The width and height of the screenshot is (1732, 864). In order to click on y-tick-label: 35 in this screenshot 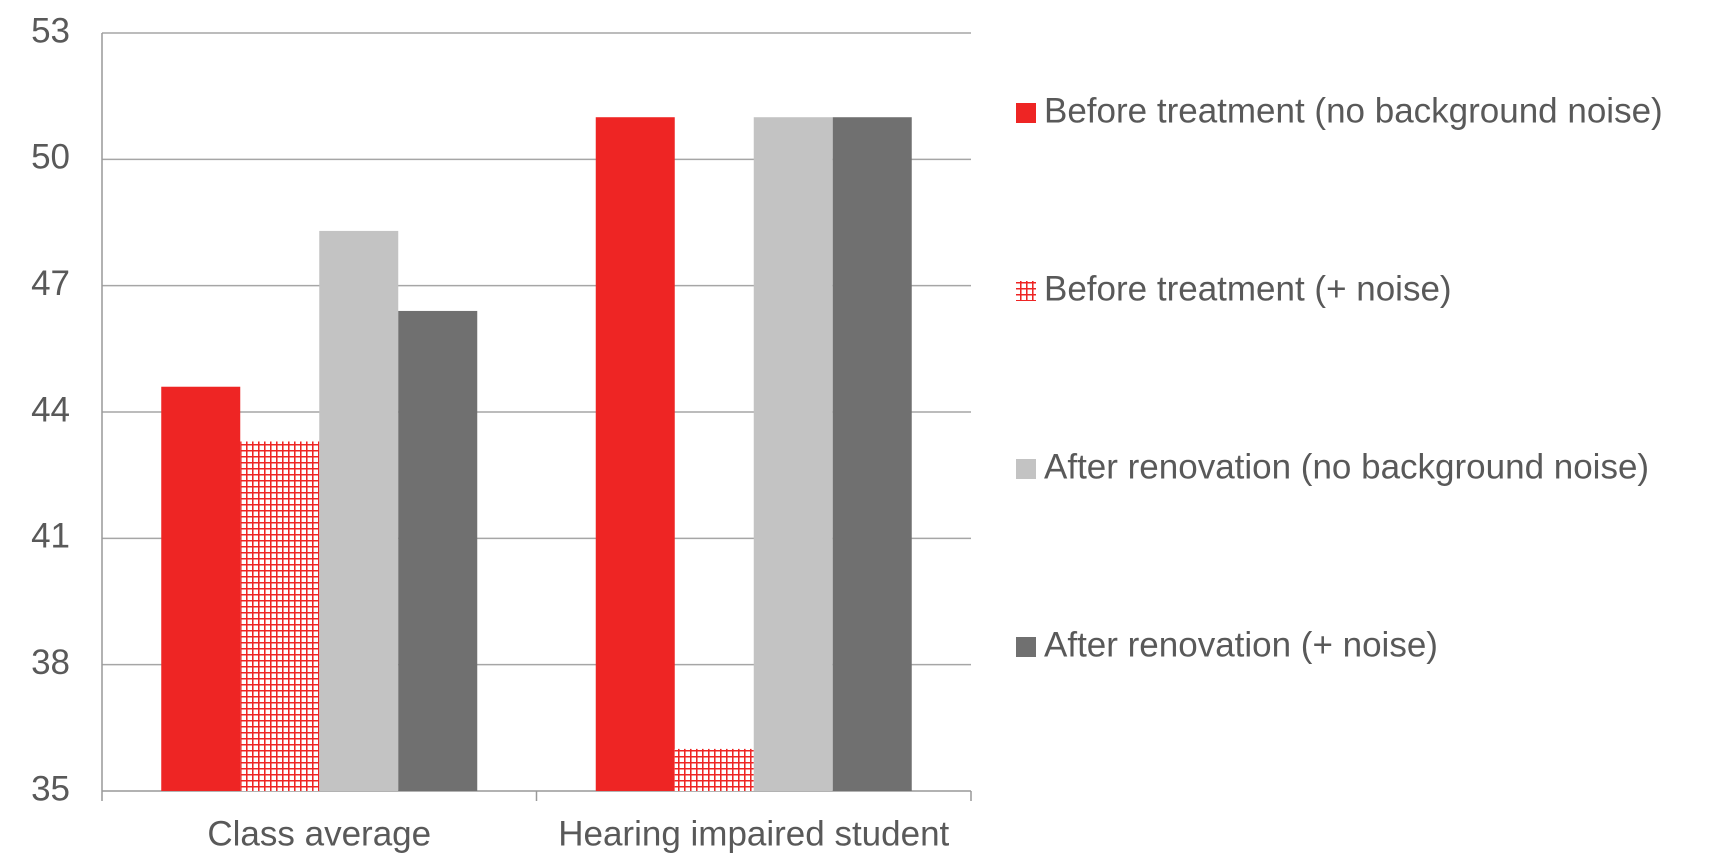, I will do `click(50, 788)`.